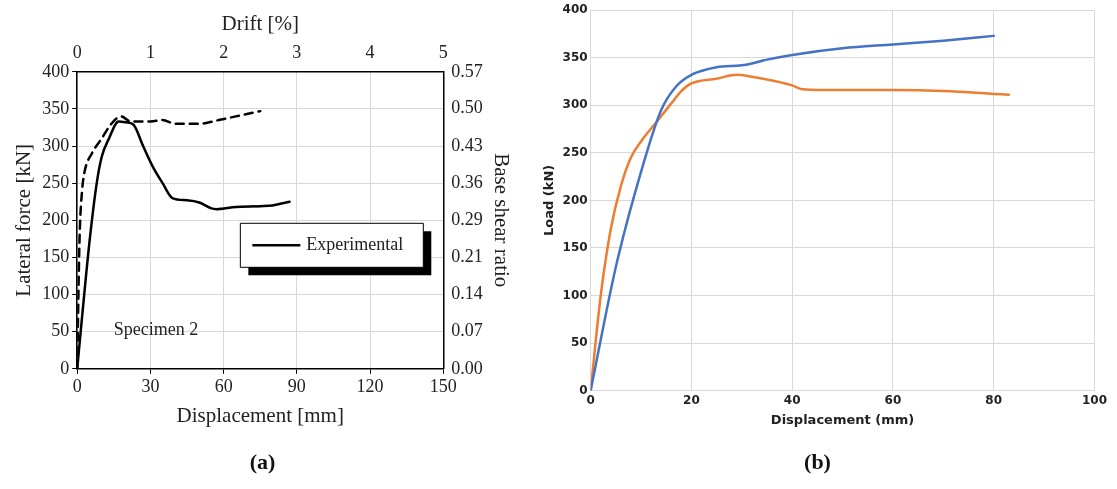 Image resolution: width=1117 pixels, height=489 pixels. Describe the element at coordinates (691, 399) in the screenshot. I see `x-tick-label: 20` at that location.